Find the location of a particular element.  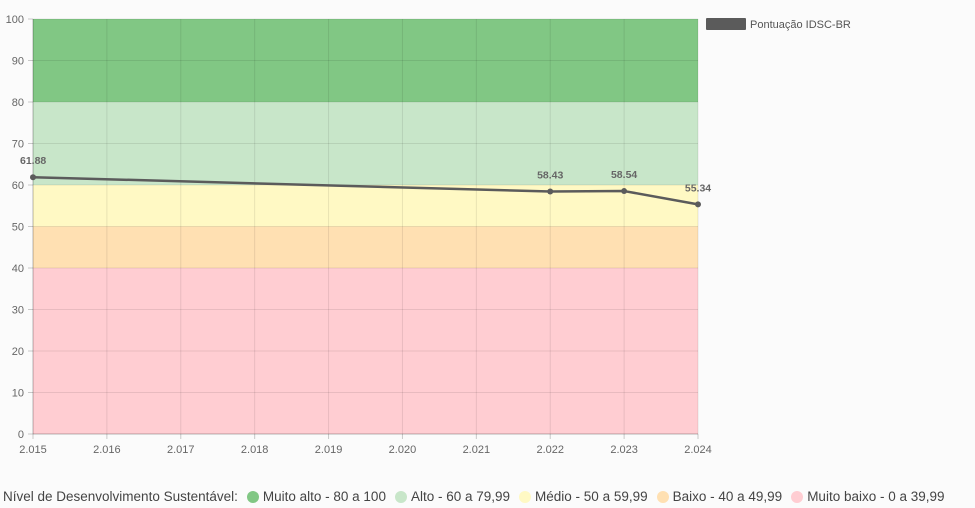

chart-legend: Pontuação IDSC-BR is located at coordinates (778, 24).